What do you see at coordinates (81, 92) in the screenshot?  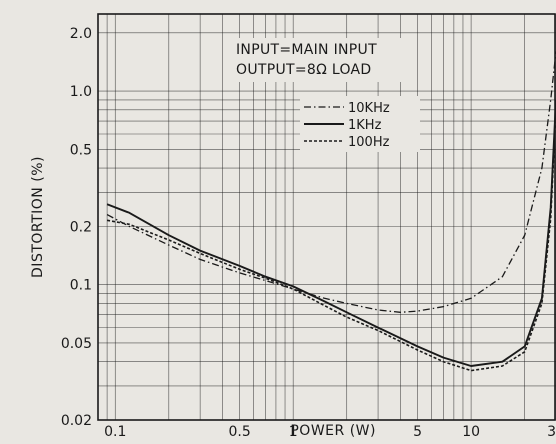 I see `y-tick-label: 1.0` at bounding box center [81, 92].